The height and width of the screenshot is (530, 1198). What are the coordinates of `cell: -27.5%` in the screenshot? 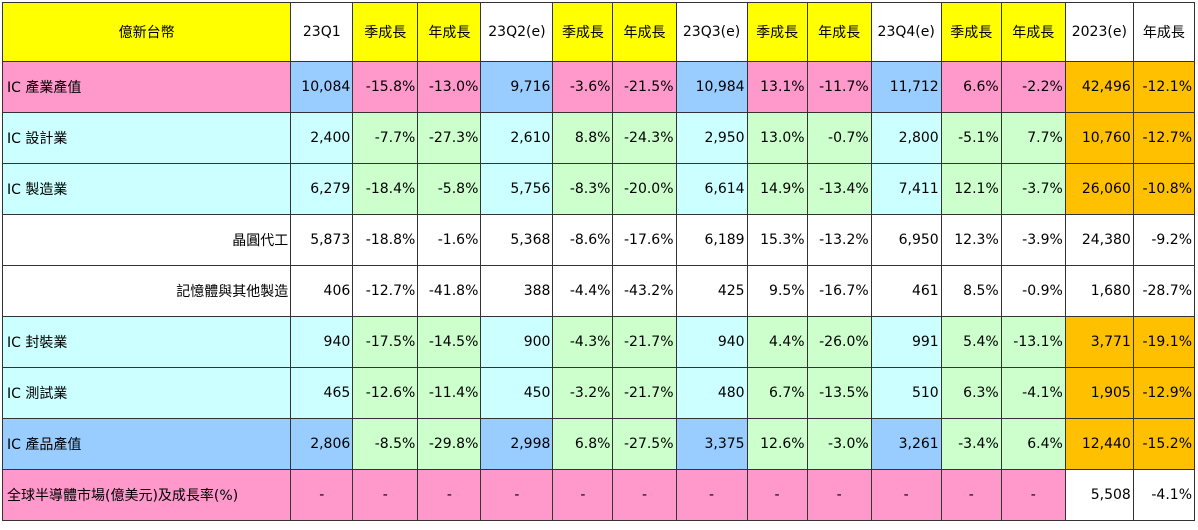 It's located at (644, 444).